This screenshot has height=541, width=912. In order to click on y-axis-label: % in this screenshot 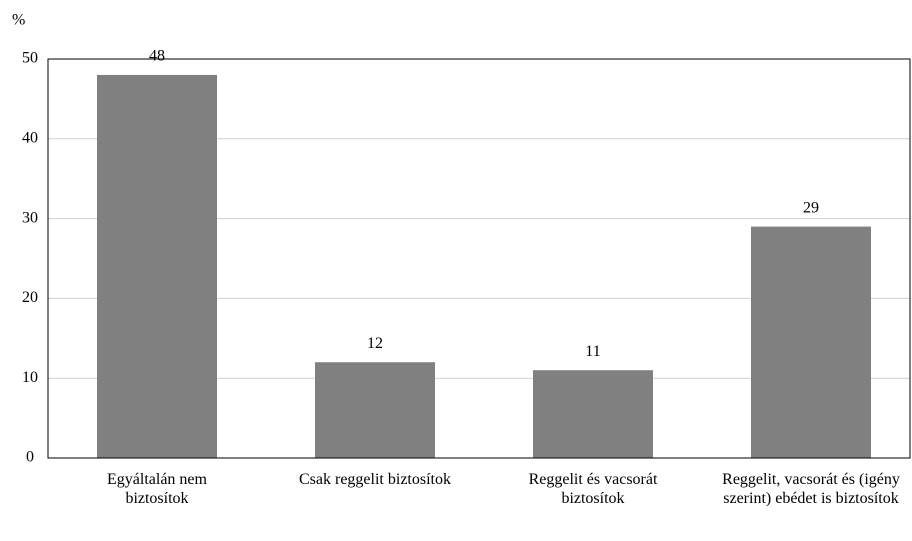, I will do `click(18, 20)`.